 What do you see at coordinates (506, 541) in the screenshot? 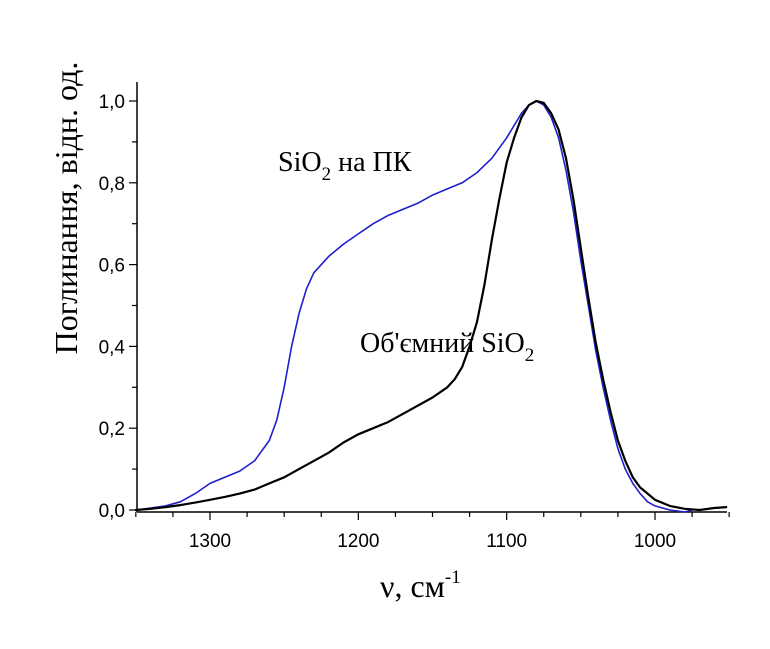
I see `x-tick-label: 1100` at bounding box center [506, 541].